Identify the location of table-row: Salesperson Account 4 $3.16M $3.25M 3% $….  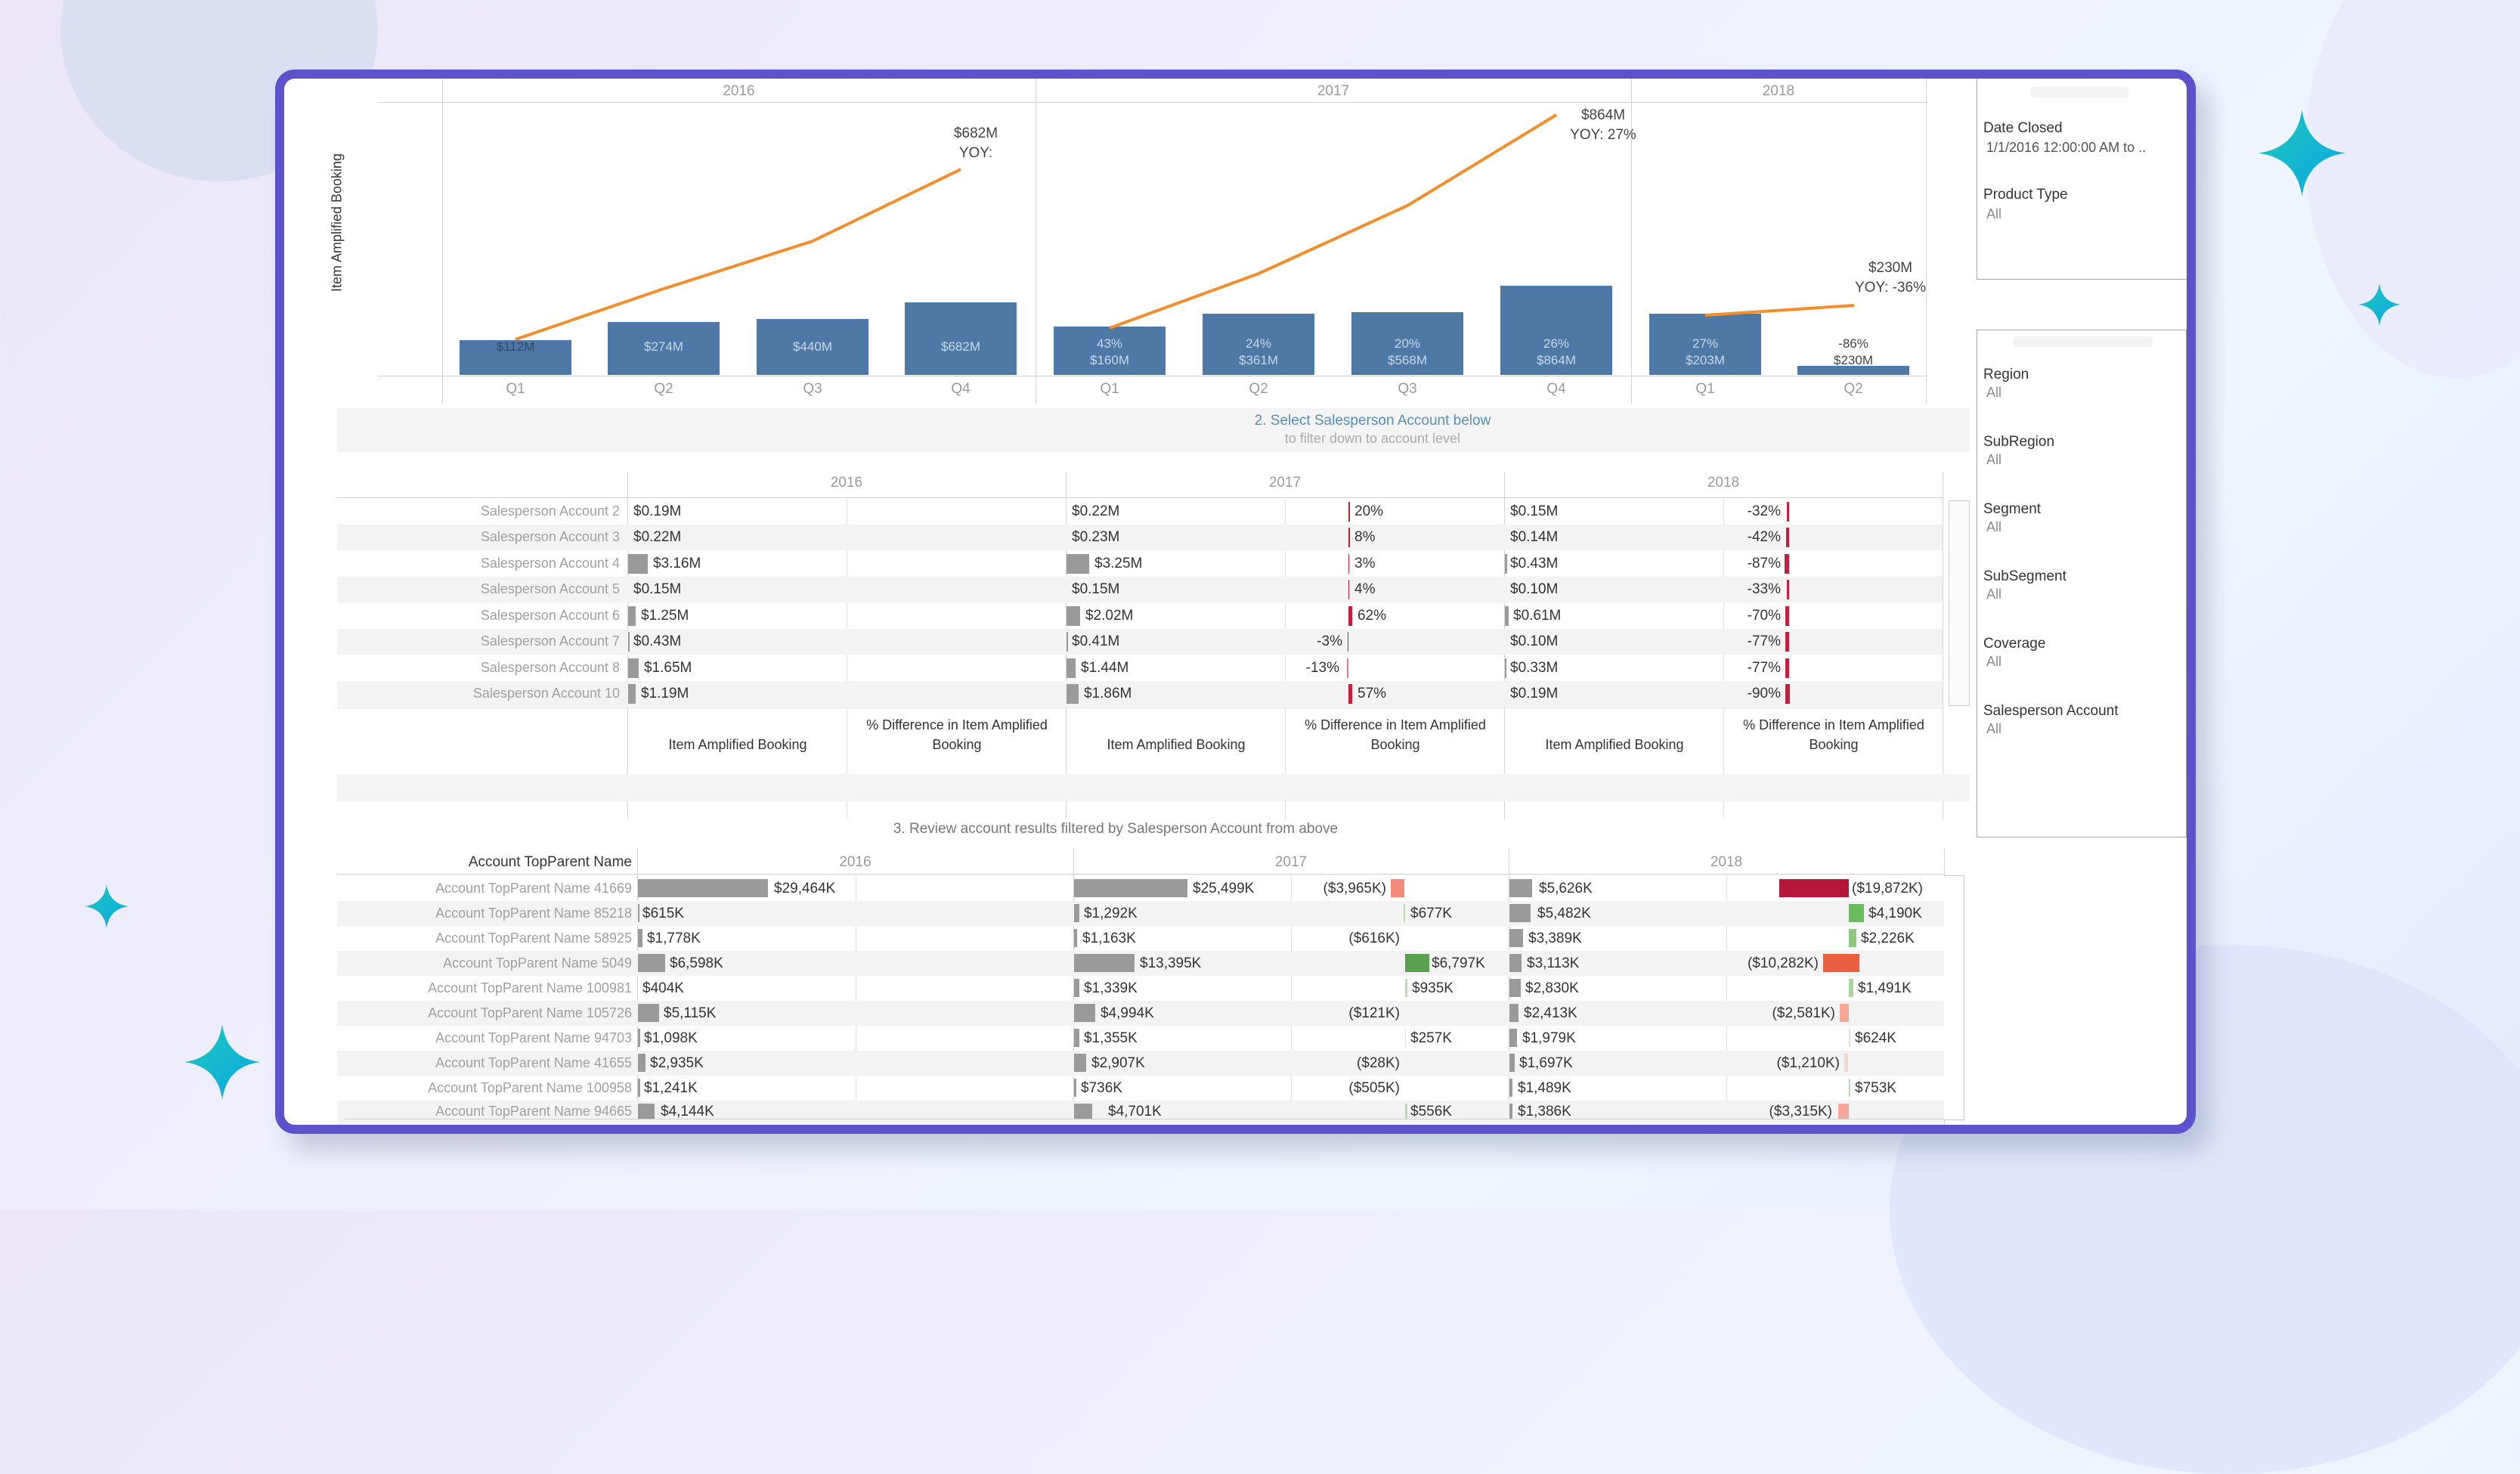
(1113, 564).